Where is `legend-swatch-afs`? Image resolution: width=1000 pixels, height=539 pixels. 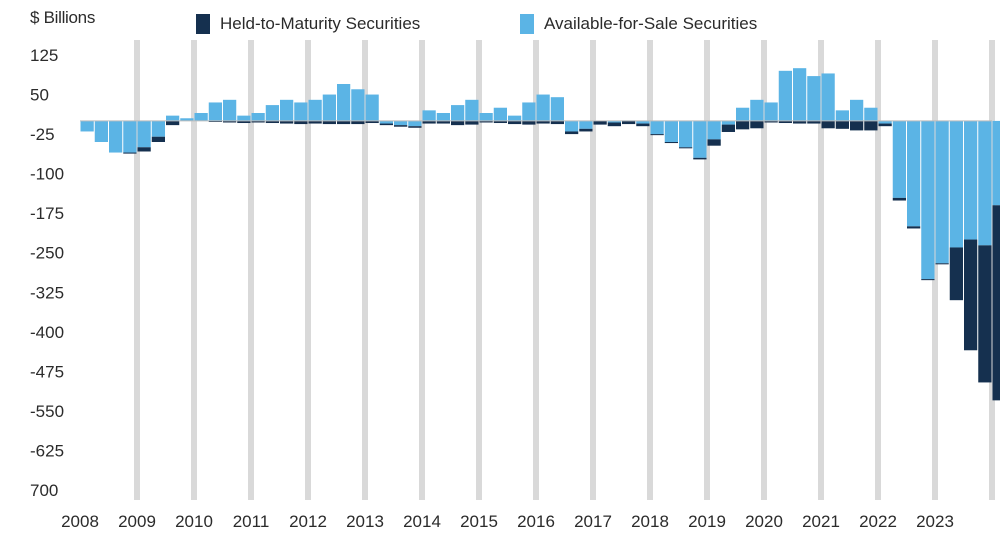
legend-swatch-afs is located at coordinates (527, 24).